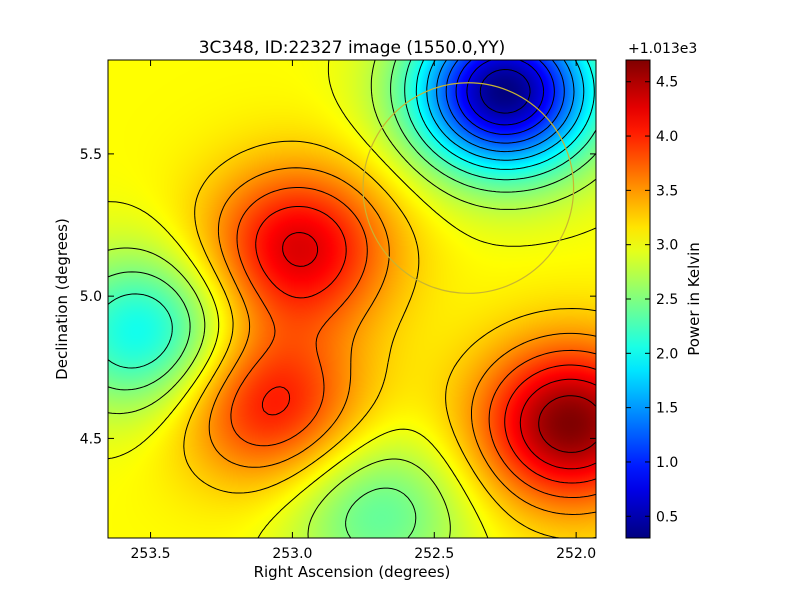  I want to click on beam-circle, so click(468, 188).